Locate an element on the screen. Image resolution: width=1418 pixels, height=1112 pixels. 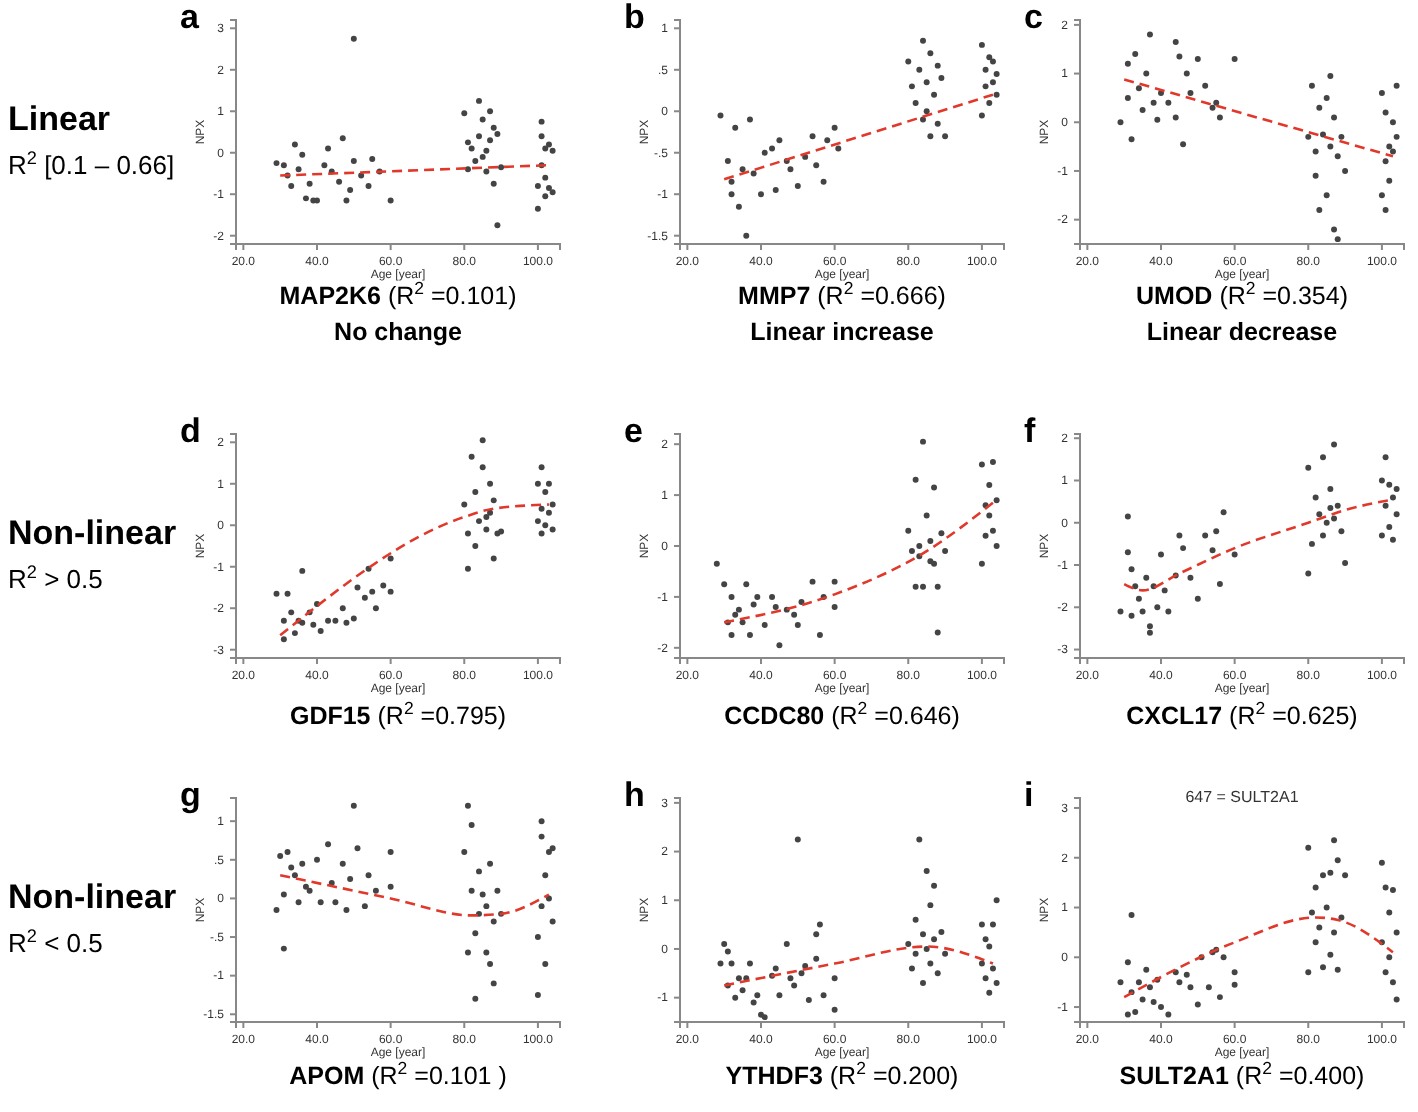
chart-title: 647 = SULT2A1 is located at coordinates (1242, 797).